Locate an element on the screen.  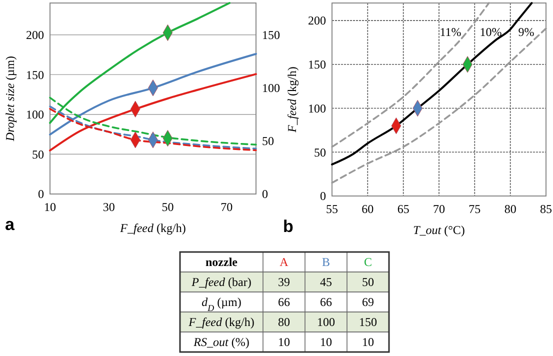
x-tick-label: B is located at coordinates (326, 262).